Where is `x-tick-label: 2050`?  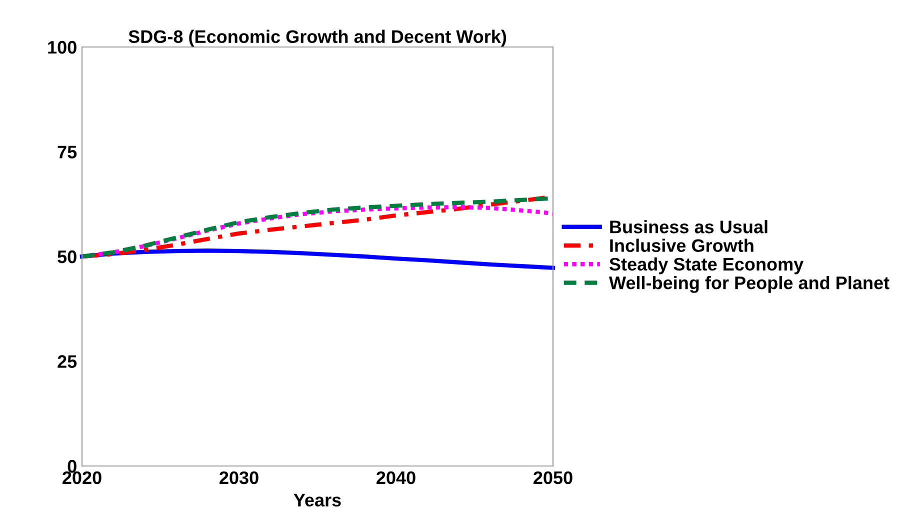
x-tick-label: 2050 is located at coordinates (553, 477).